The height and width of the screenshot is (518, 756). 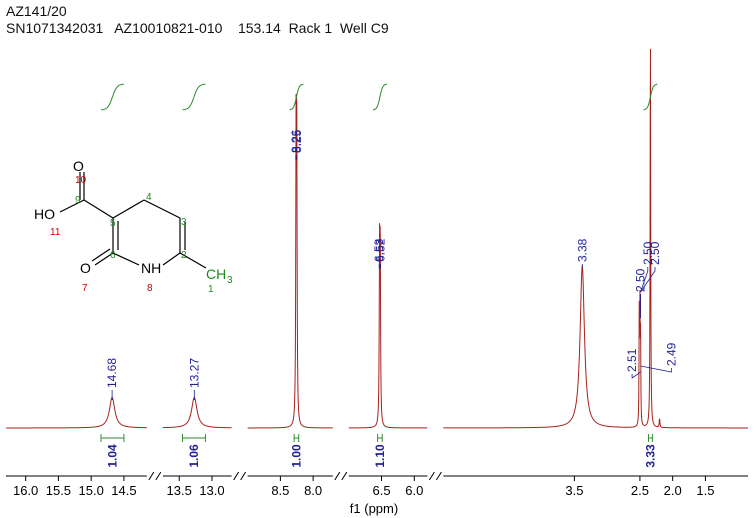 What do you see at coordinates (36, 11) in the screenshot?
I see `sample-title: AZ141/20` at bounding box center [36, 11].